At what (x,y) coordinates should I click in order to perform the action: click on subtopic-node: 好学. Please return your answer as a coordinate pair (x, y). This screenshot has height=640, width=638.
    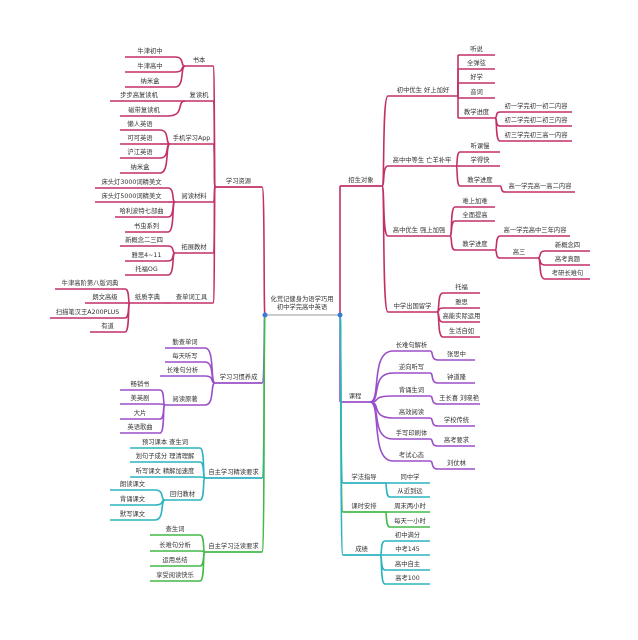
    Looking at the image, I should click on (476, 77).